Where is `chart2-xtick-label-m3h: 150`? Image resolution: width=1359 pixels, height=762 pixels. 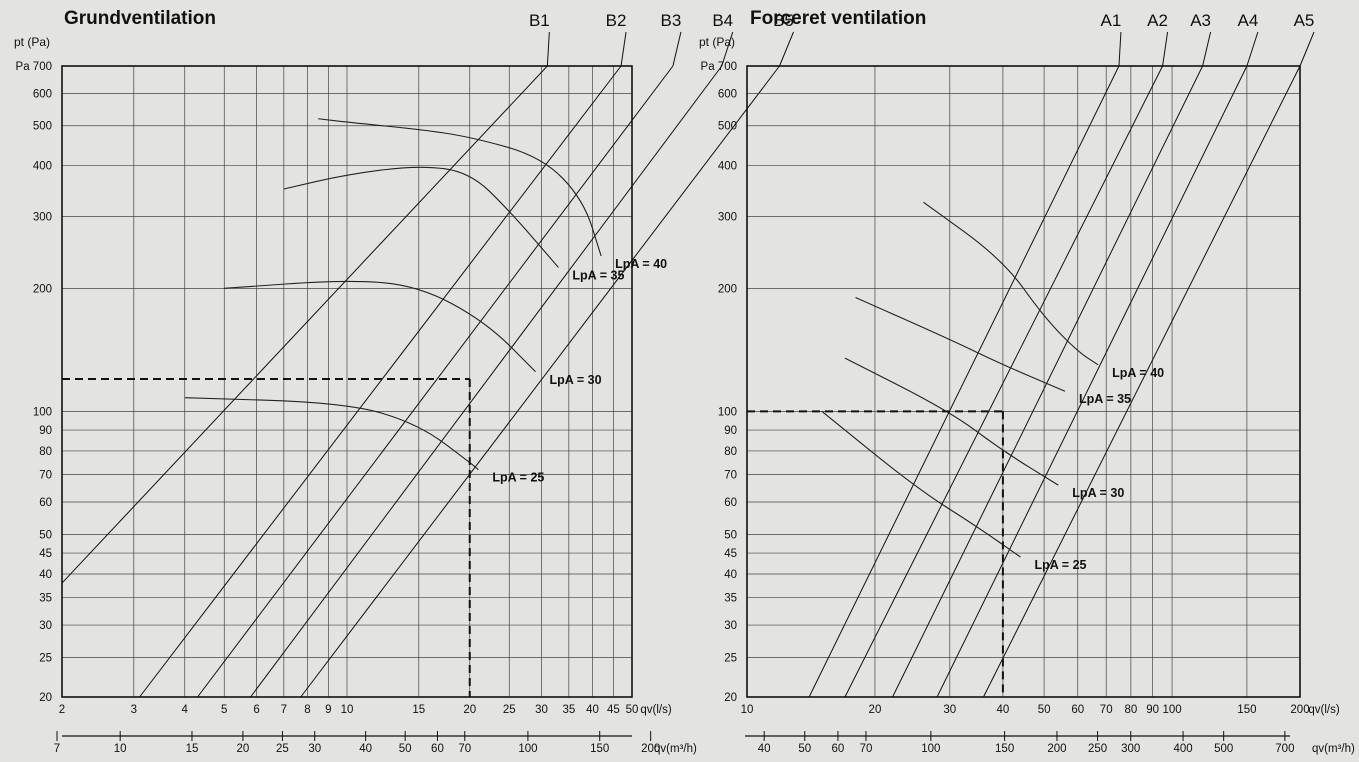
chart2-xtick-label-m3h: 150 is located at coordinates (1004, 749).